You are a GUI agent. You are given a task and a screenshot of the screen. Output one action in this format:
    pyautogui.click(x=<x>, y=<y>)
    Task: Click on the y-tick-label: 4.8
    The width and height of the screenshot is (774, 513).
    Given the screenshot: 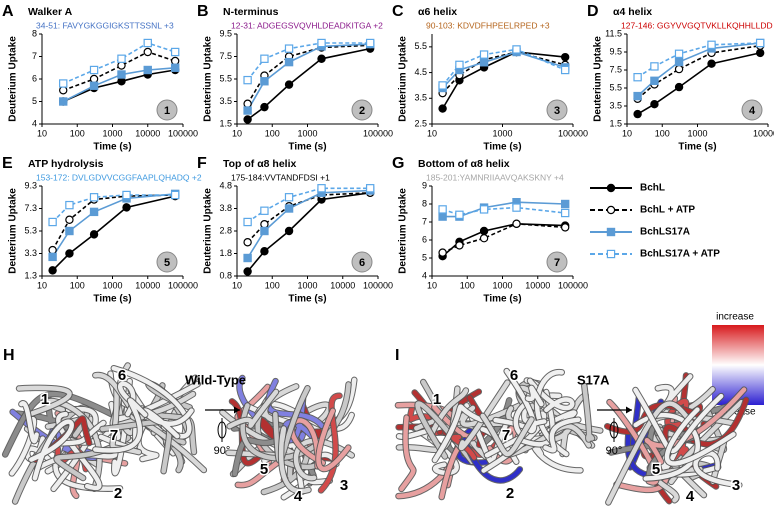 What is the action you would take?
    pyautogui.click(x=225, y=185)
    